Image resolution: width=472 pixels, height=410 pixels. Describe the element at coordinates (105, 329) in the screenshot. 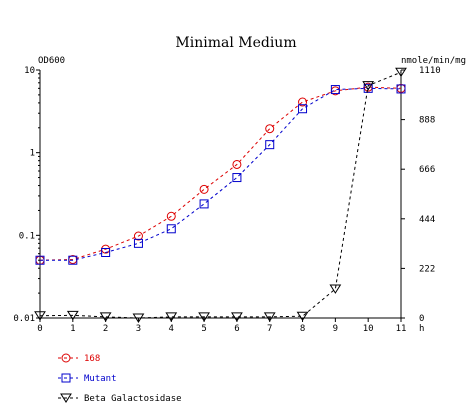

I see `x-tick-label: 2` at that location.